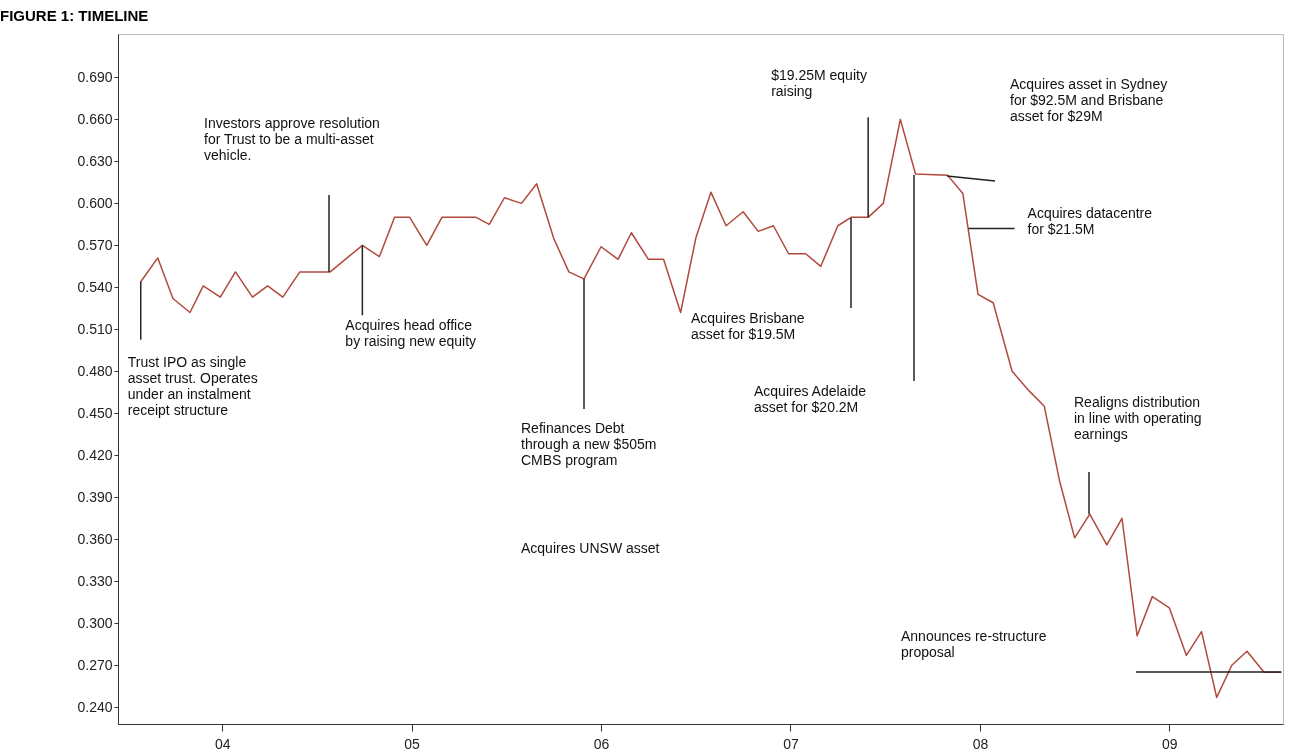 This screenshot has height=756, width=1295. I want to click on y-tick-label: 0.390, so click(95, 496).